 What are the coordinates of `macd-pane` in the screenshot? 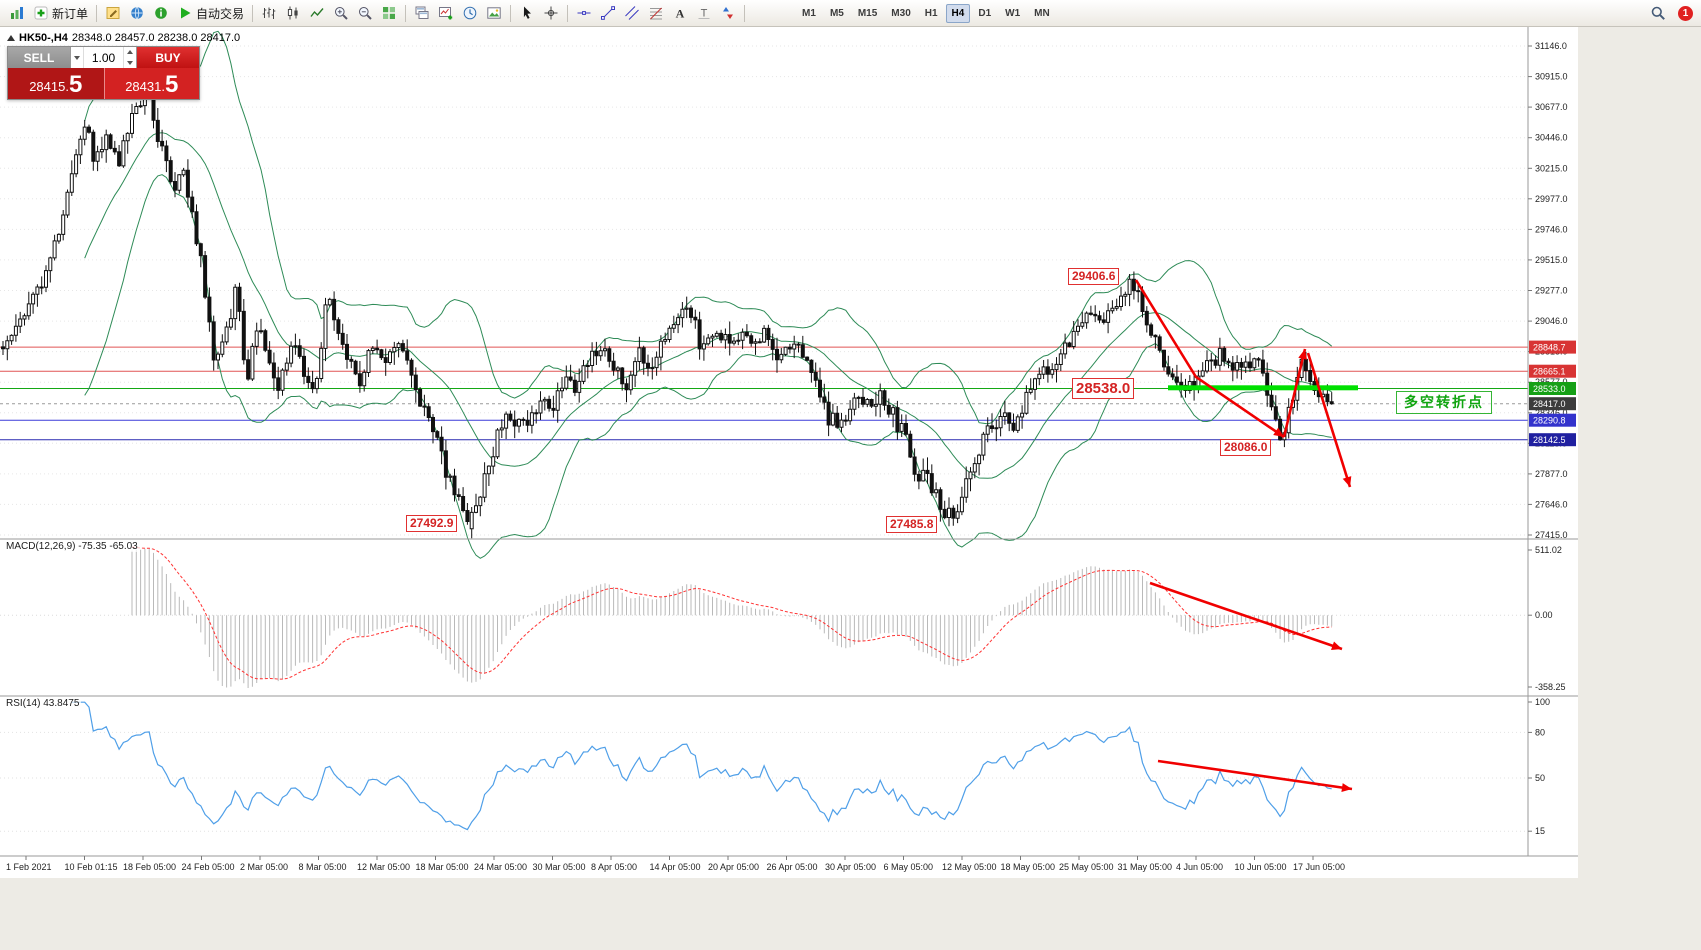 It's located at (732, 617).